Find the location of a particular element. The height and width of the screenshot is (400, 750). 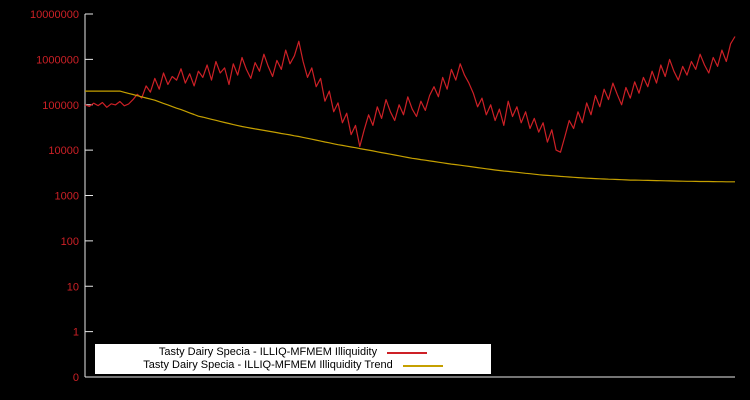

y-tick-label: 100 is located at coordinates (70, 242).